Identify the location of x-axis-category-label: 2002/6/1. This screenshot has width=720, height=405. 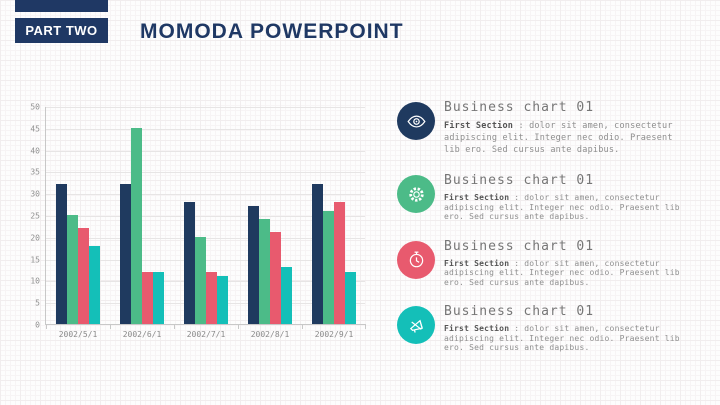
(142, 334).